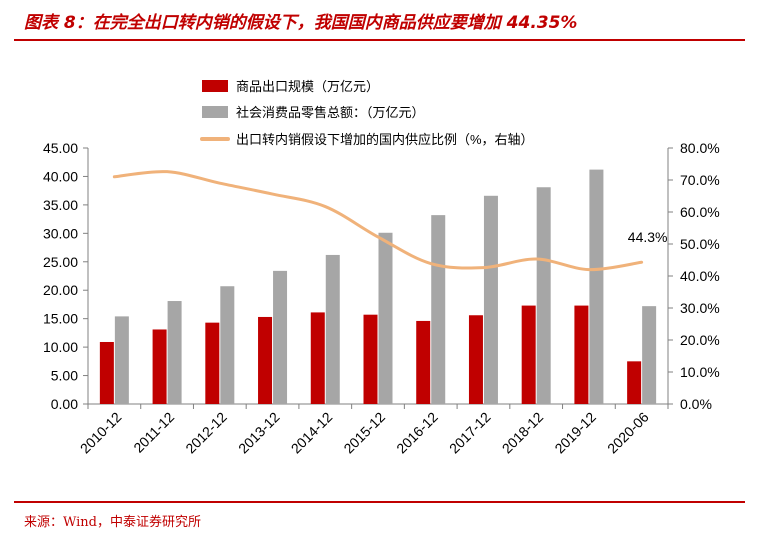 Image resolution: width=759 pixels, height=537 pixels. What do you see at coordinates (64, 376) in the screenshot?
I see `left-tick-label: 5.00` at bounding box center [64, 376].